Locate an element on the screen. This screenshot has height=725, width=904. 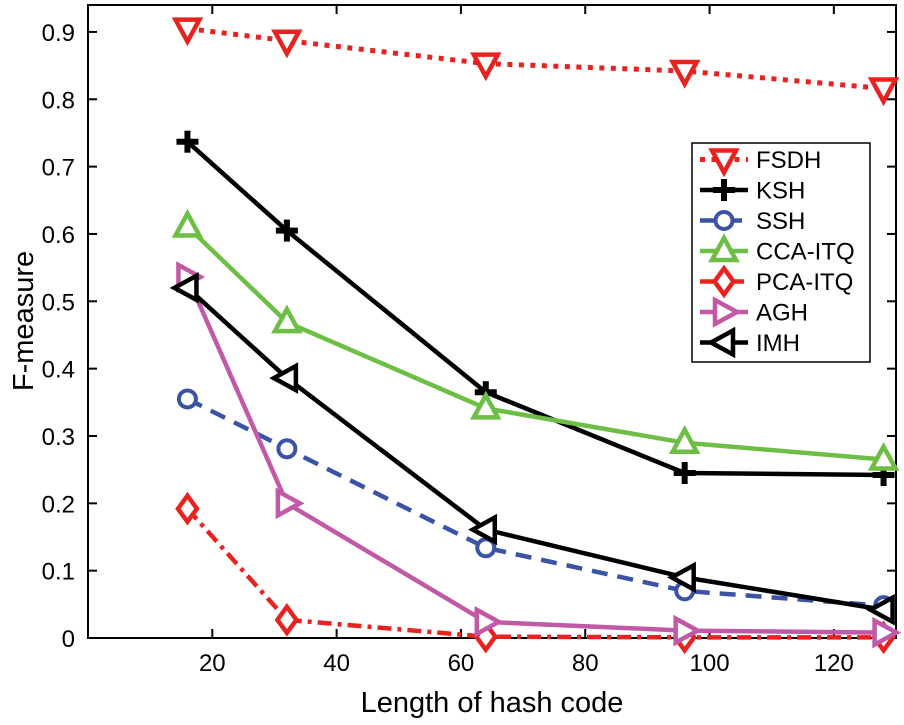
legend-entry-fsdh: FSDH is located at coordinates (760, 162).